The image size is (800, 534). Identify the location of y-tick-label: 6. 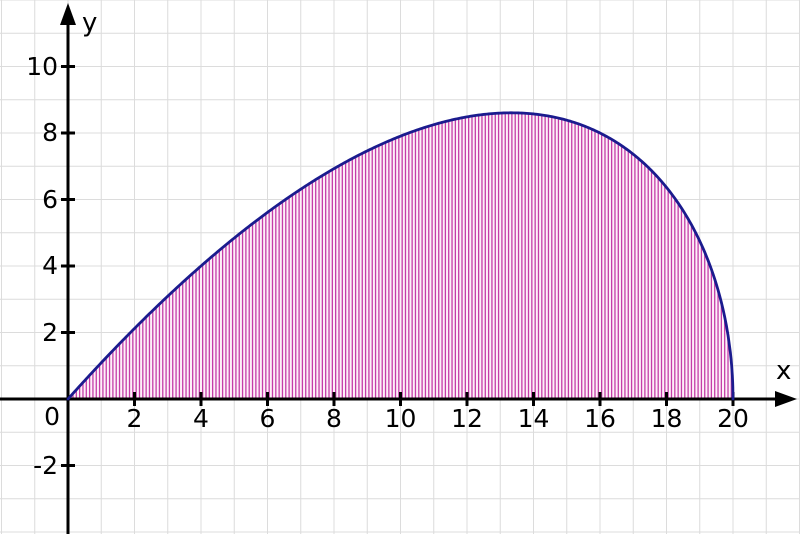
(50, 199).